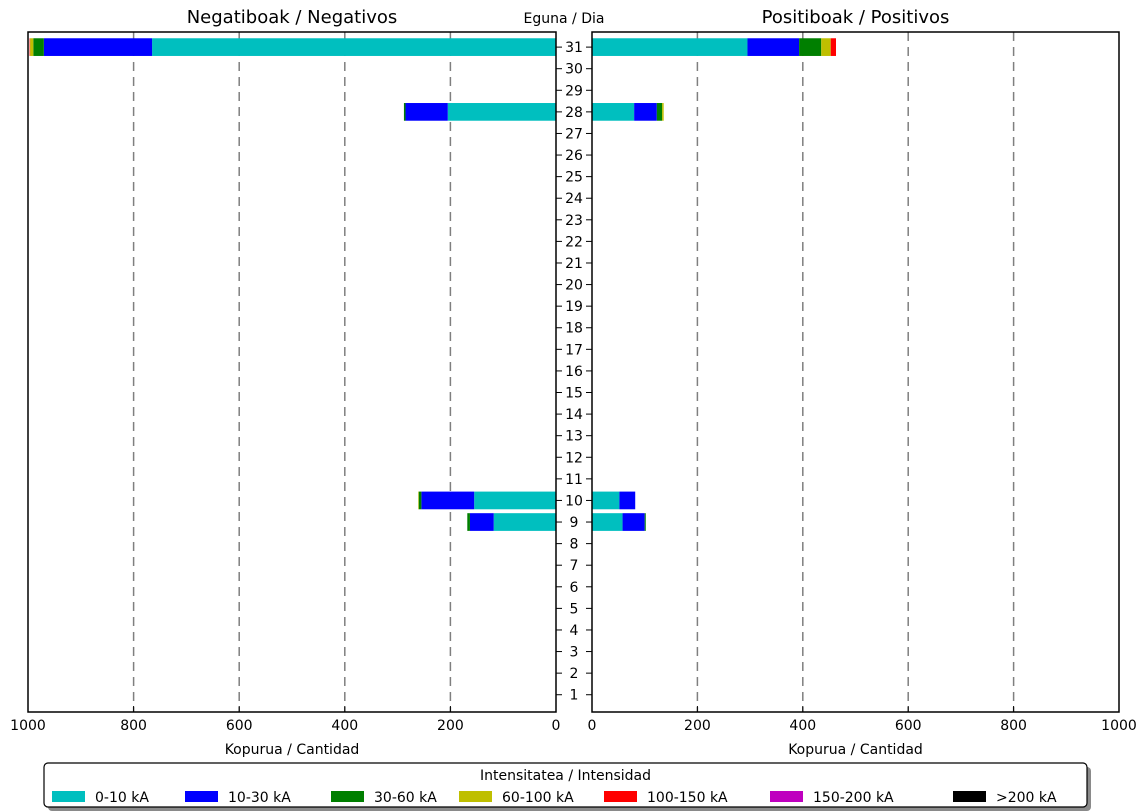  What do you see at coordinates (38, 47) in the screenshot?
I see `negative-bar-day-31-30-60-ka` at bounding box center [38, 47].